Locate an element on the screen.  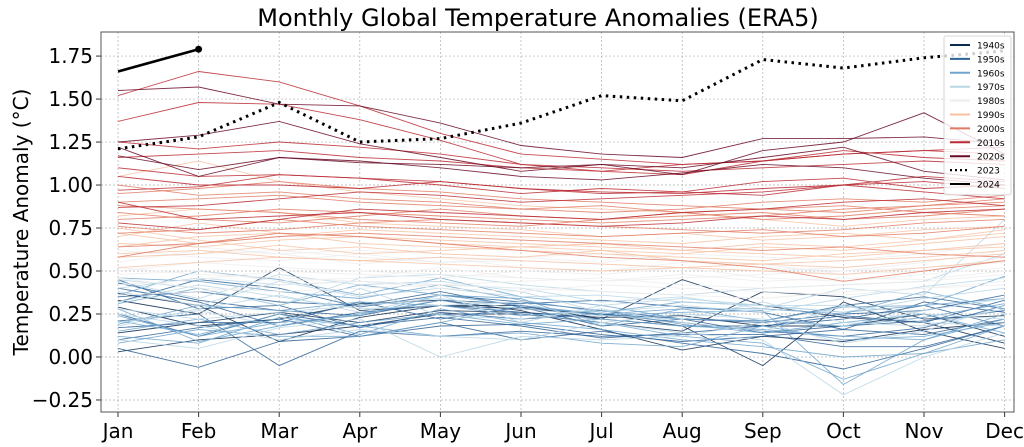
y-axis-ticks: −0.25 0.00 0.25 0.50 0.75 1.00 1.25 1.50 1.75 is located at coordinates (66, 228).